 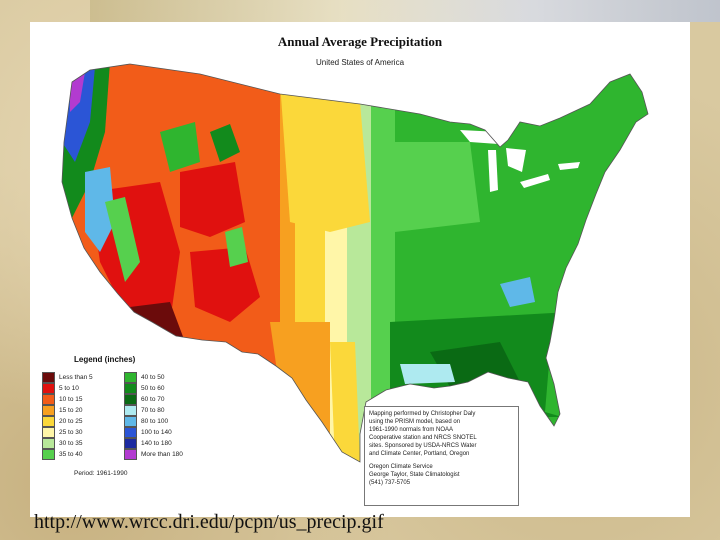 What do you see at coordinates (415, 422) in the screenshot?
I see `credit-line: using the PRISM model, based on` at bounding box center [415, 422].